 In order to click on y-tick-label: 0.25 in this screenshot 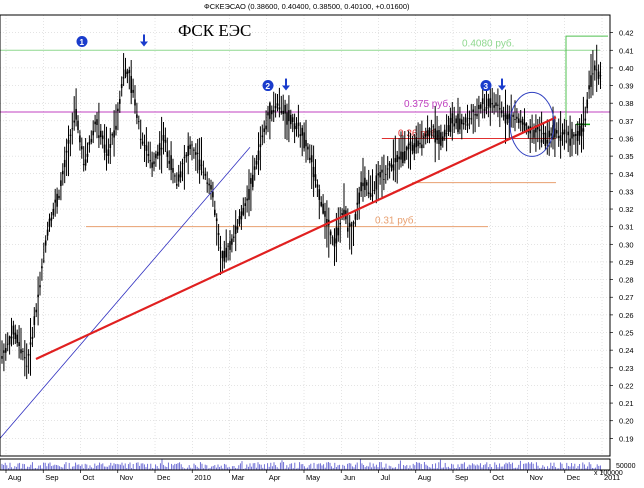, I will do `click(626, 333)`.